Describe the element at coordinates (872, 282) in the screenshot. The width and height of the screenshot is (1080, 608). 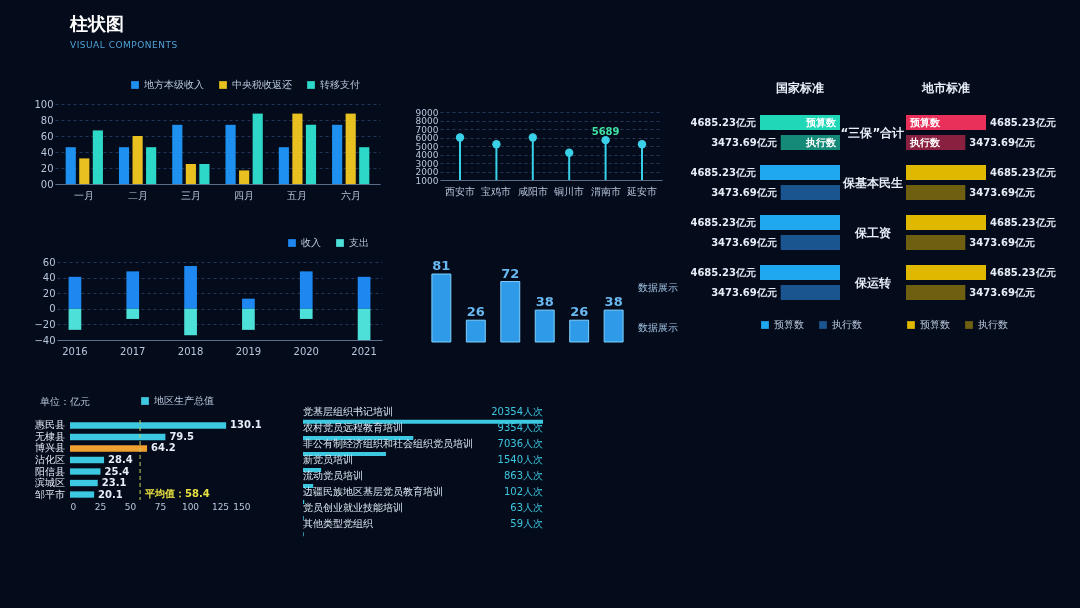
I see `y-tick-label: 保运转` at that location.